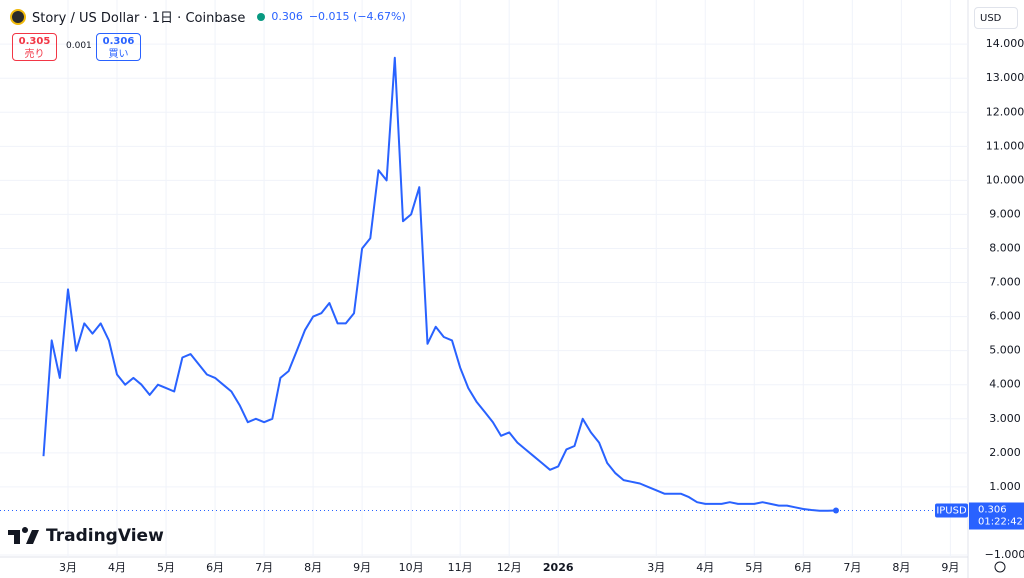 The height and width of the screenshot is (578, 1024). What do you see at coordinates (1005, 486) in the screenshot?
I see `y-tick-label: 1.000` at bounding box center [1005, 486].